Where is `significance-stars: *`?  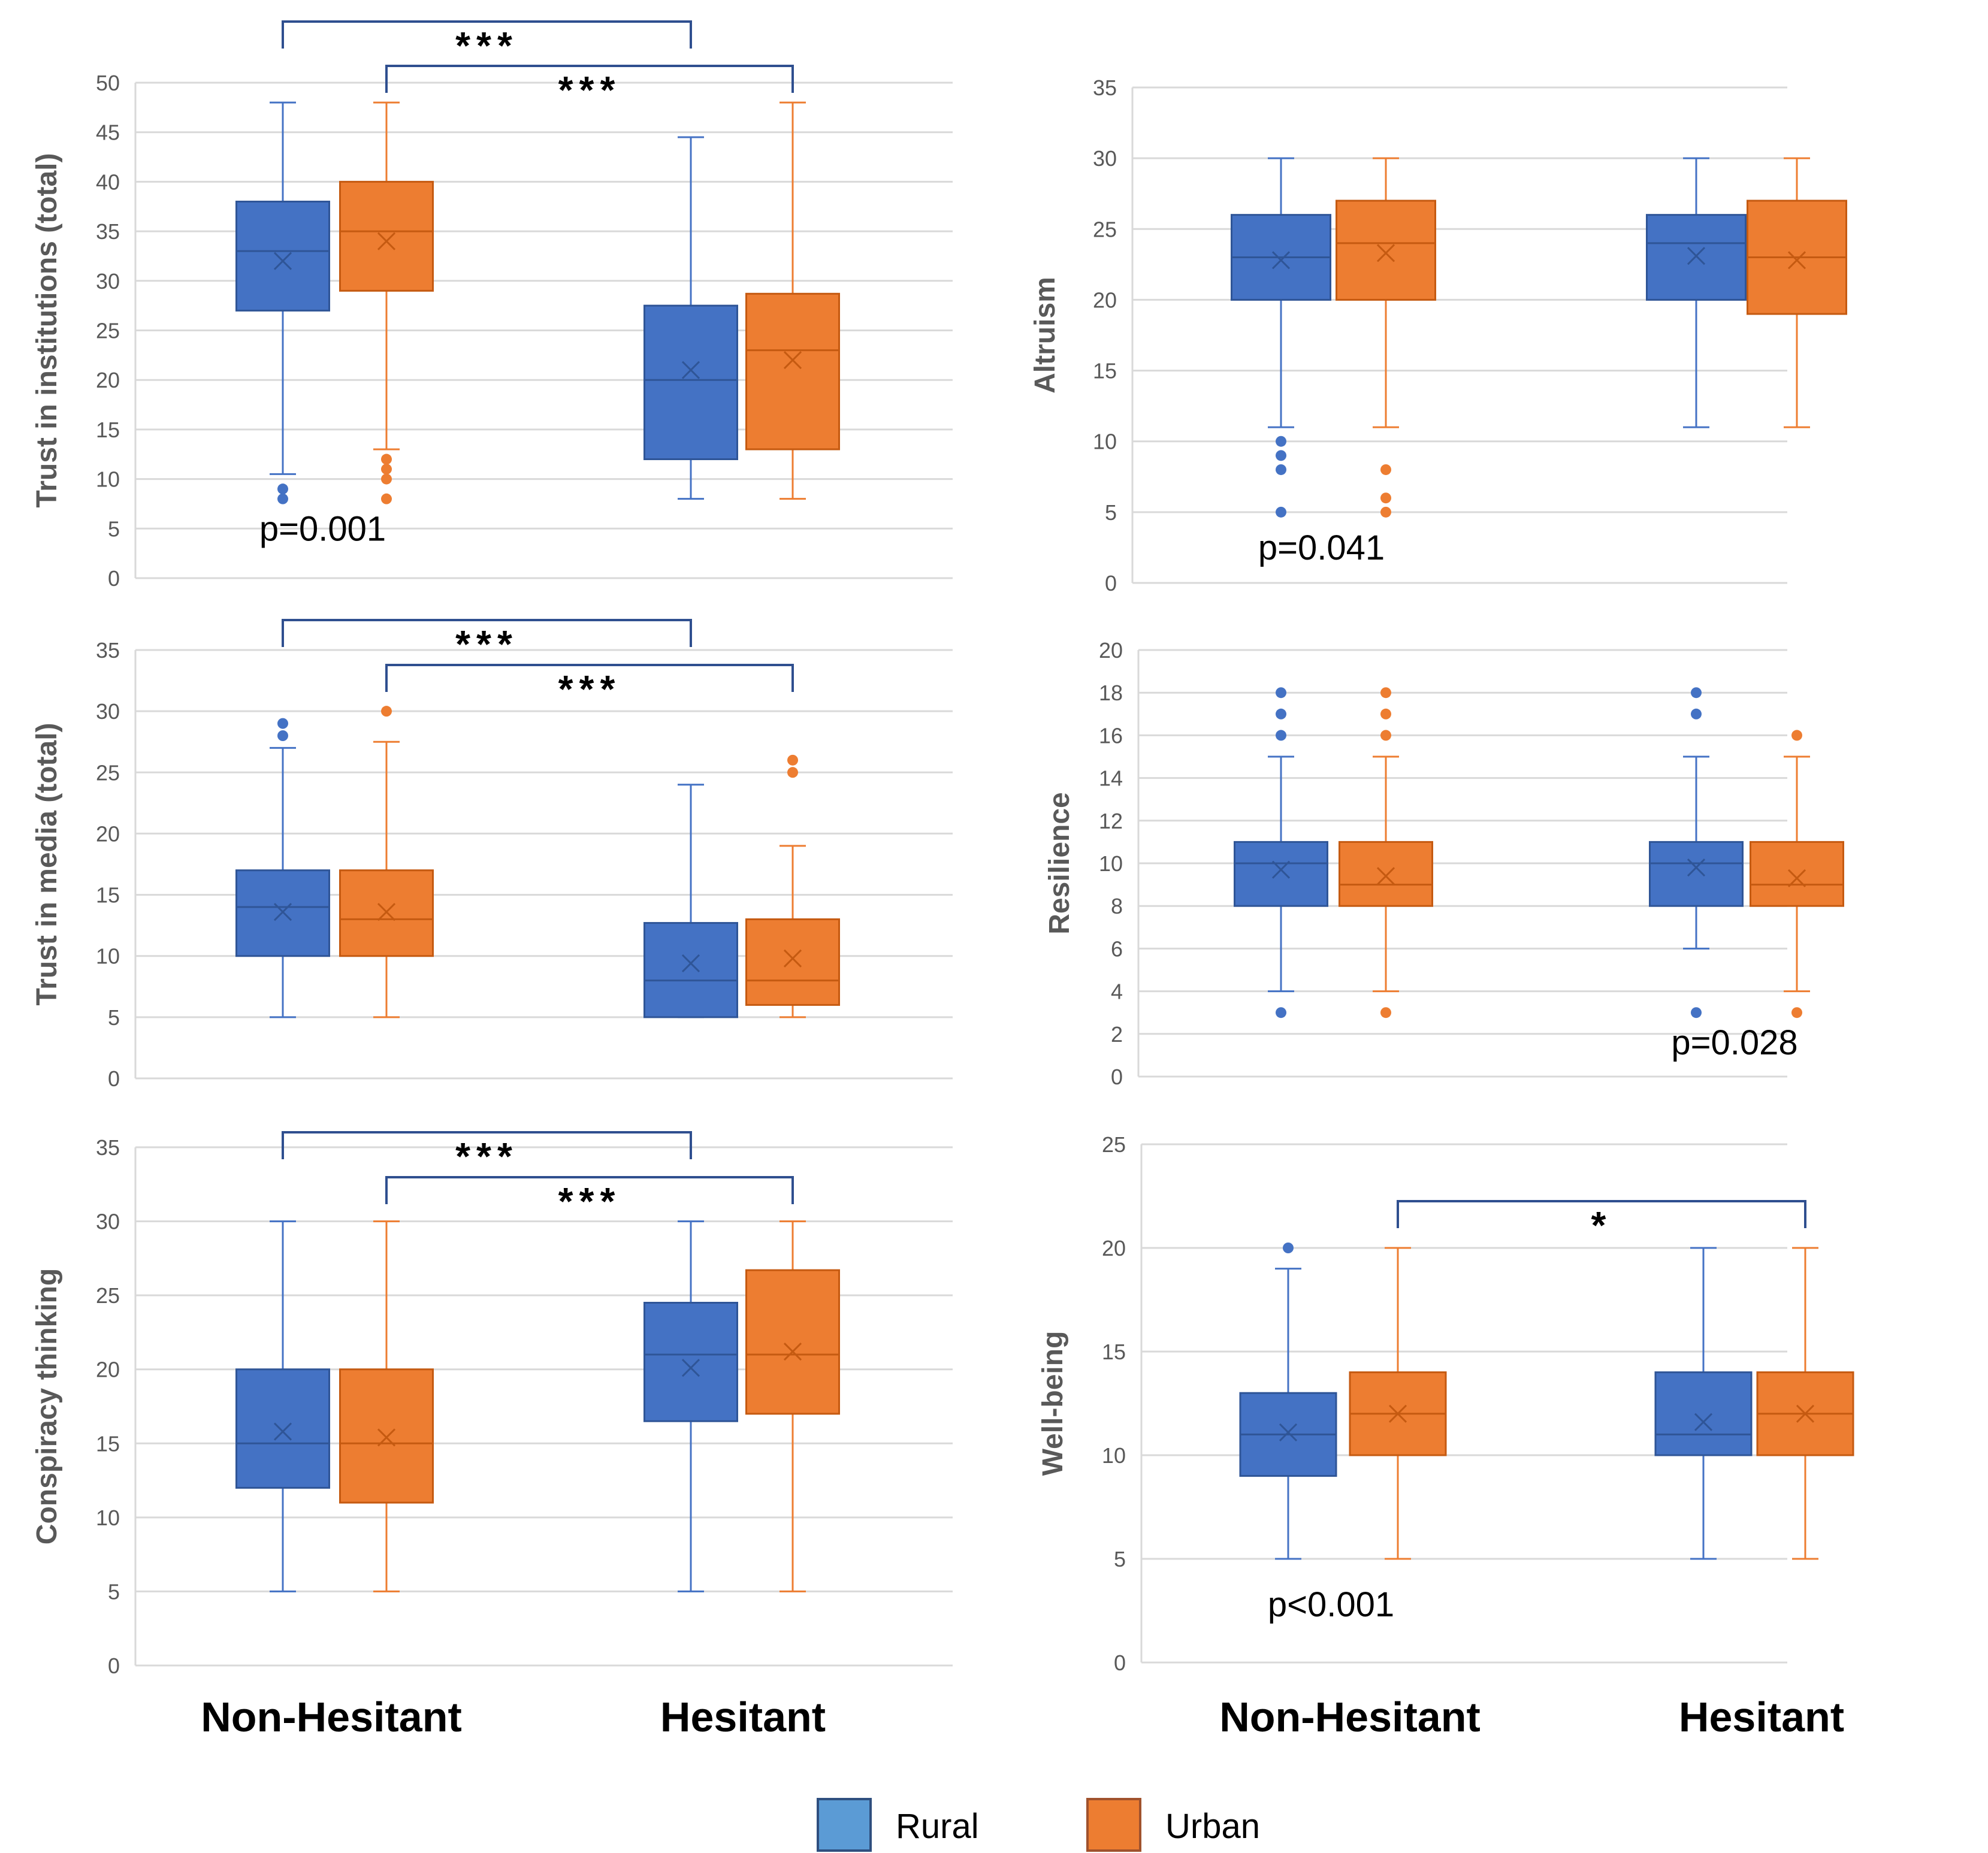
significance-stars: * is located at coordinates (1601, 1225).